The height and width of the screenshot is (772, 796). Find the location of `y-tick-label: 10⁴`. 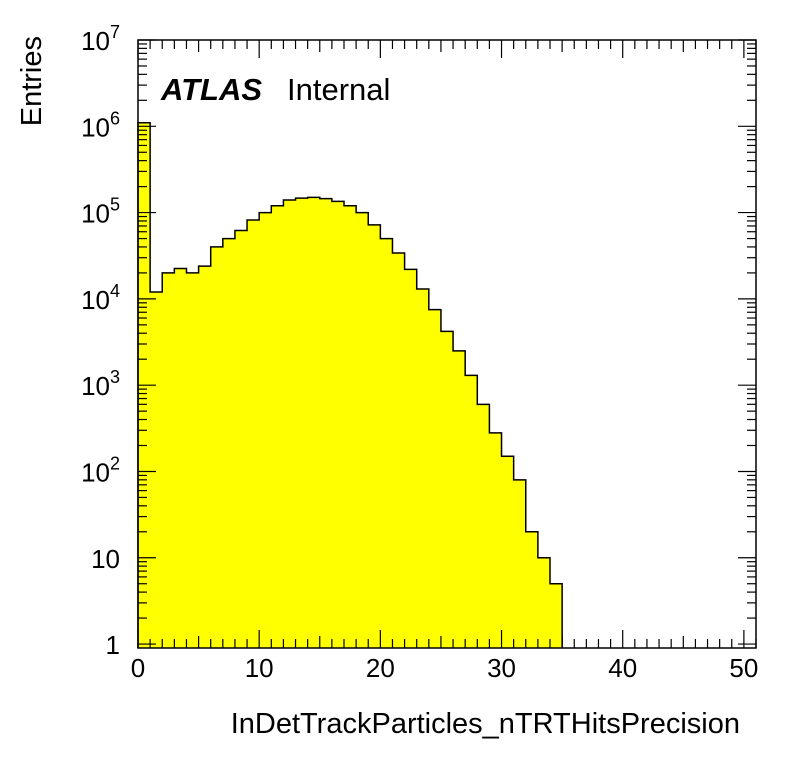

y-tick-label: 10⁴ is located at coordinates (100, 298).